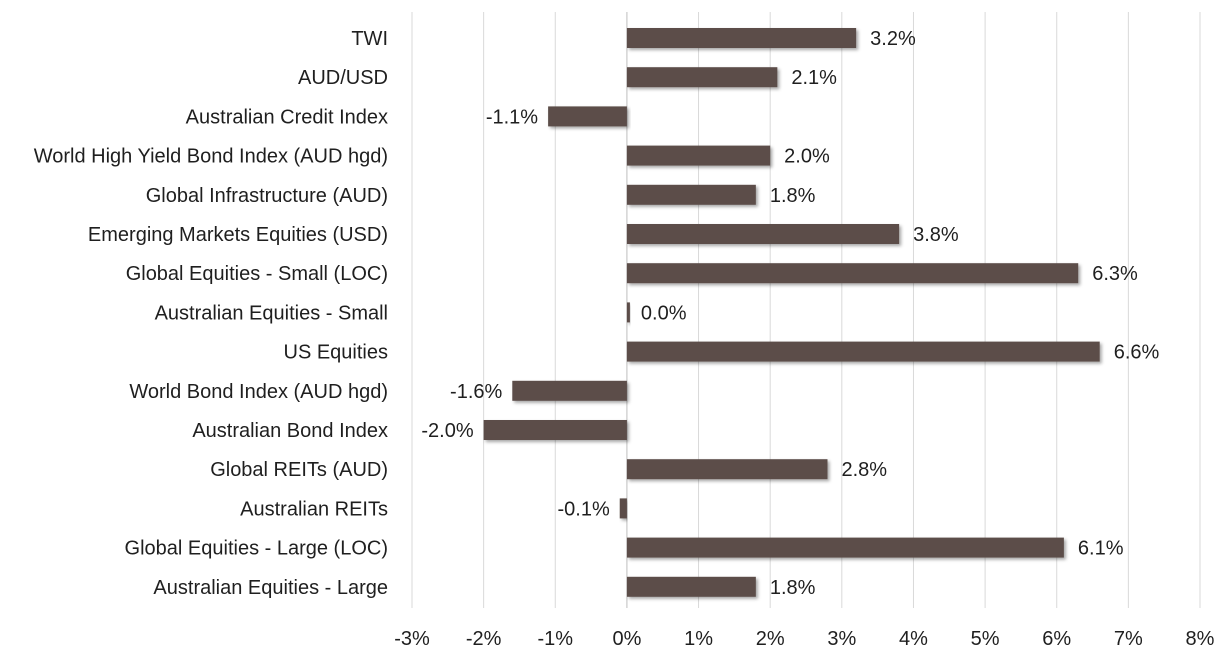 The width and height of the screenshot is (1230, 657). I want to click on category-label: Emerging Markets Equities (USD), so click(238, 235).